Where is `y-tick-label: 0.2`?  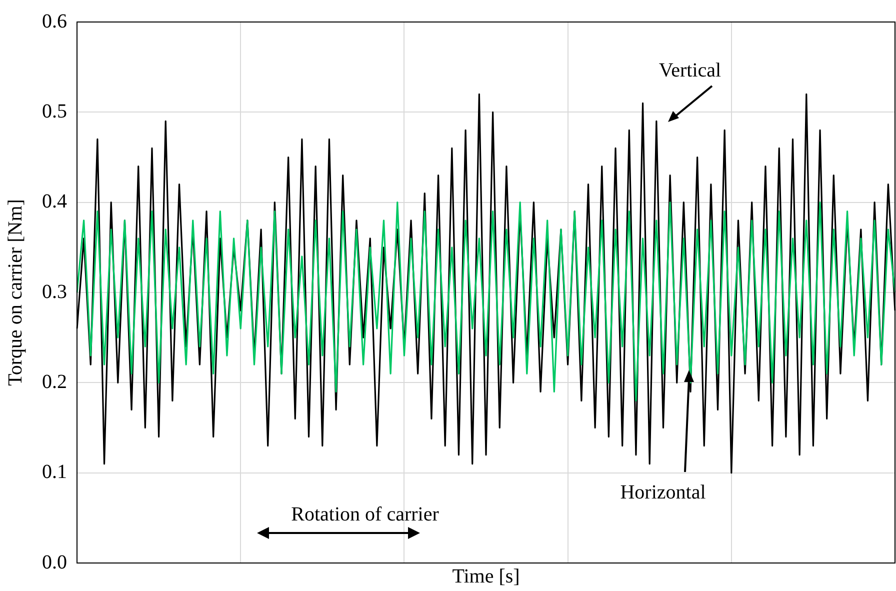 y-tick-label: 0.2 is located at coordinates (54, 381).